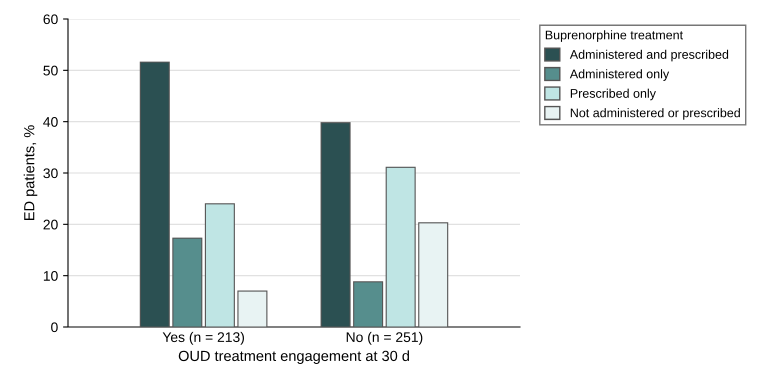  Describe the element at coordinates (655, 114) in the screenshot. I see `legend-label: Not administered or prescribed` at that location.